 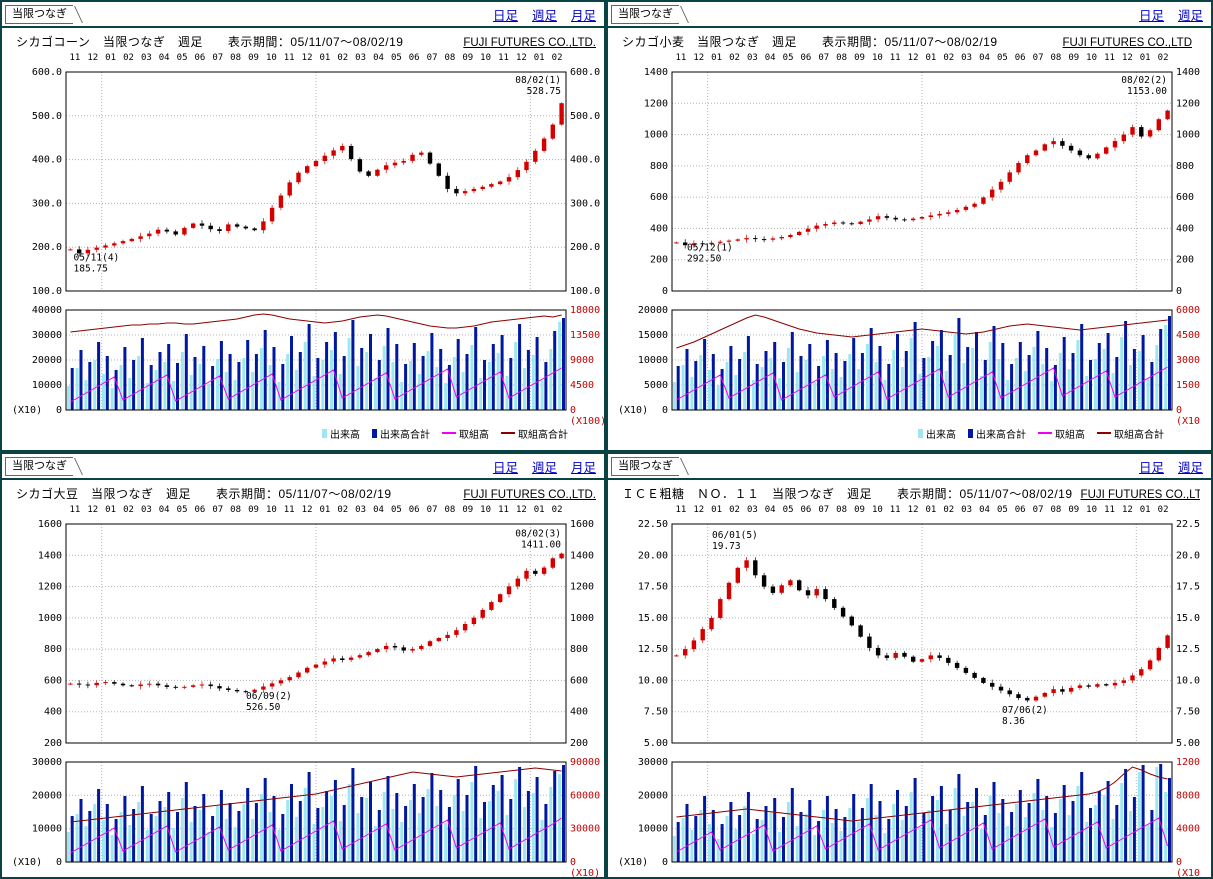 What do you see at coordinates (534, 433) in the screenshot?
I see `legend-item-取組高合計: 取組高合計` at bounding box center [534, 433].